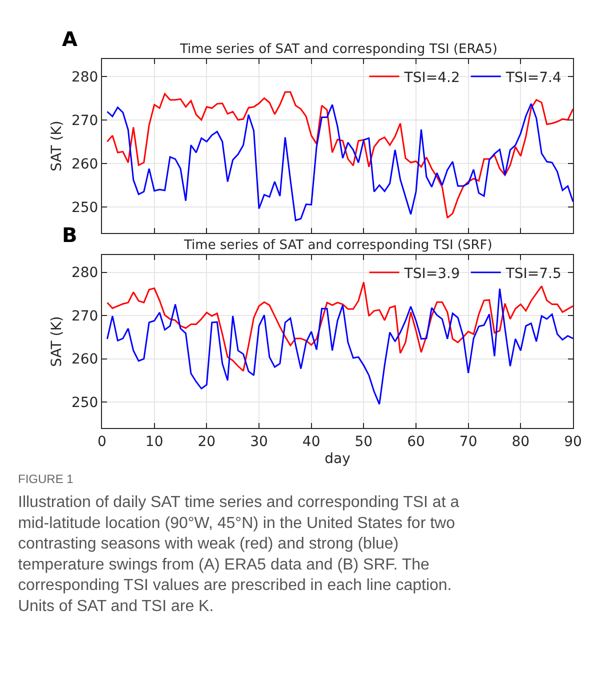 This screenshot has height=675, width=614. Describe the element at coordinates (239, 554) in the screenshot. I see `text: Illustration of daily SAT time series and corresponding TSI at a mid-latitude location (90°W, 45°N) in the United States for two contrasting seasons with weak (red) and strong (blue) temperature swings from (A) ERA5 data and (B) SRF. The corresponding TSI values are prescribed in each line caption. Units of SAT and TSI are K.` at that location.